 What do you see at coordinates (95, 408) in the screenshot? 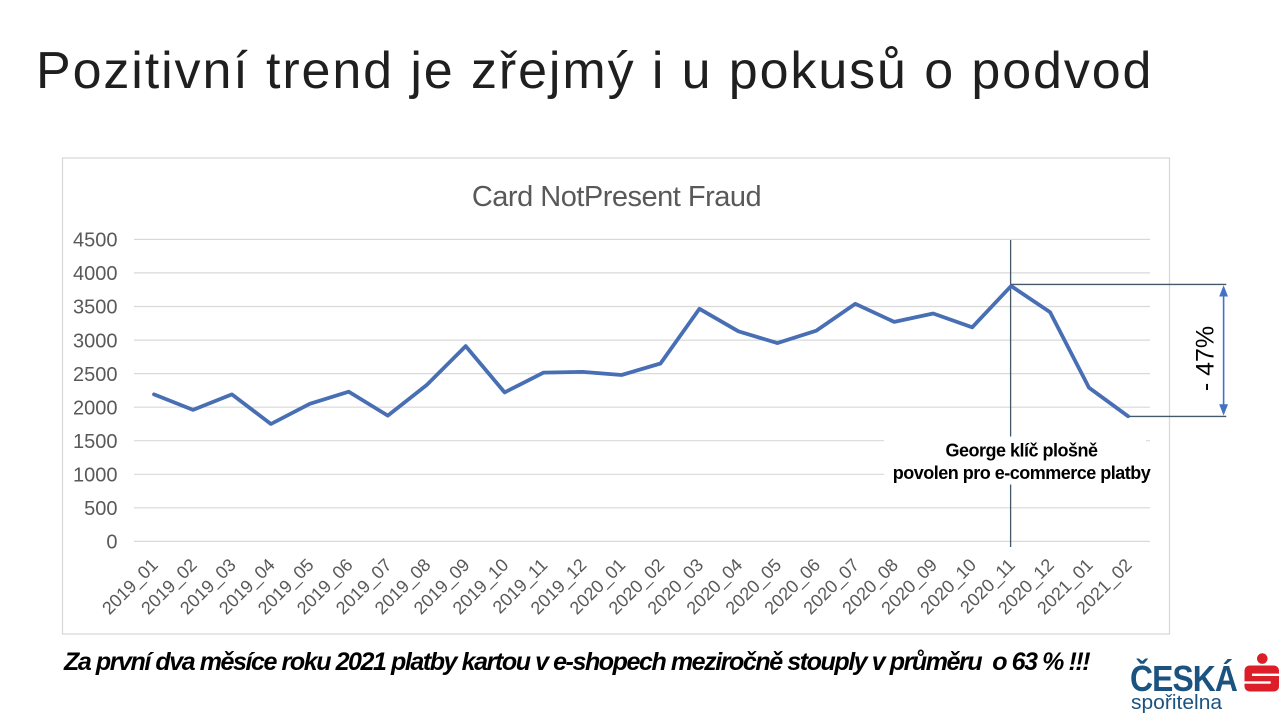
I see `svg-text: 2000` at bounding box center [95, 408].